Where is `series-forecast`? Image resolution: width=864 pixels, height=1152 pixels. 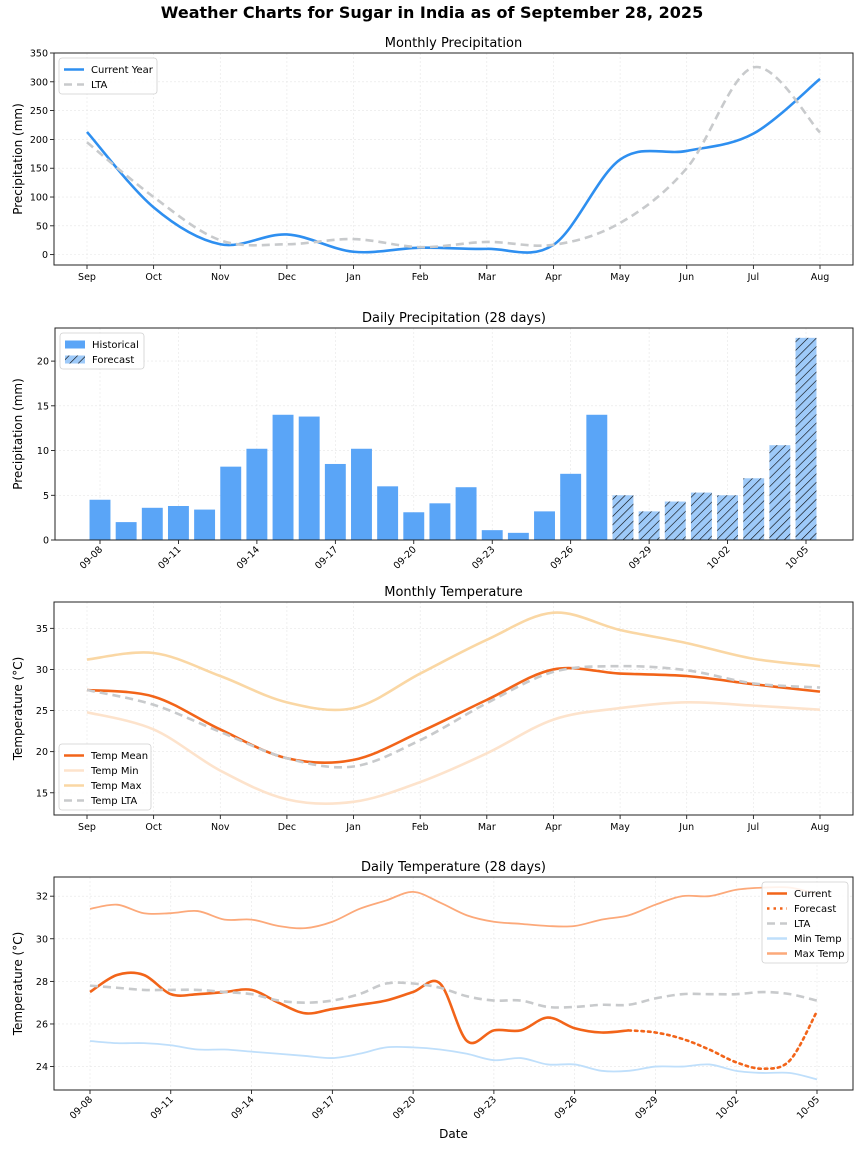 series-forecast is located at coordinates (714, 438).